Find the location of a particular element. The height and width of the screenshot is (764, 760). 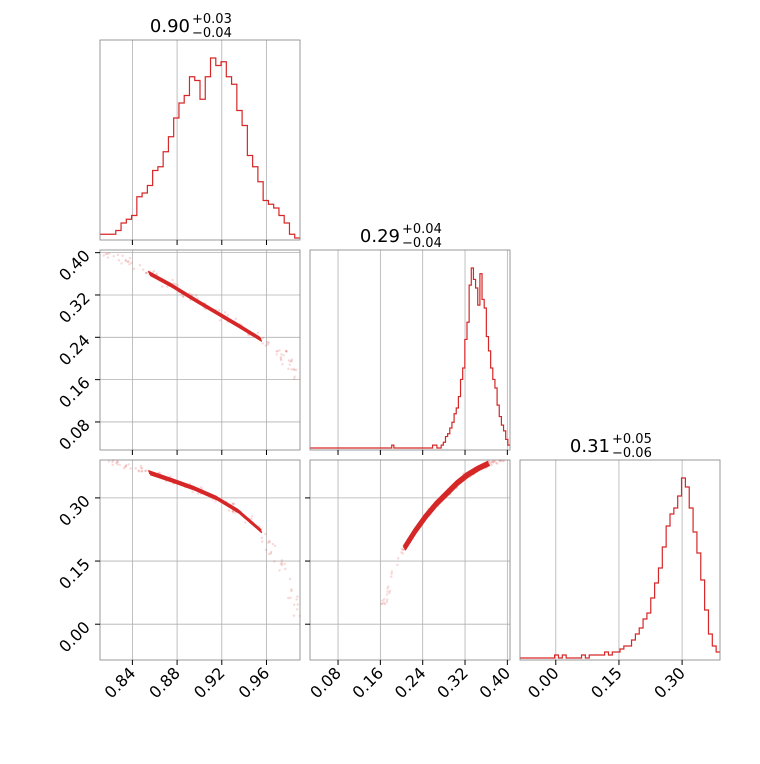

x-tick-label: 0.24 is located at coordinates (410, 682).